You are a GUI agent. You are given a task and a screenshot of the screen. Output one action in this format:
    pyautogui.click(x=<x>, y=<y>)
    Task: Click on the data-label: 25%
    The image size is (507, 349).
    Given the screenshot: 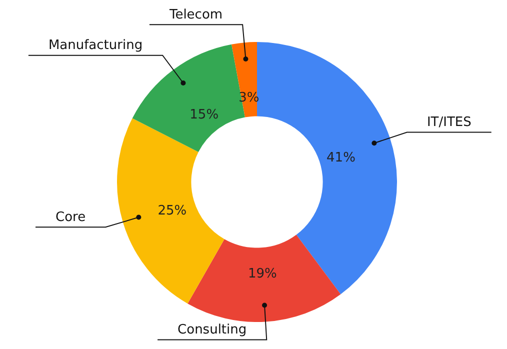 What is the action you would take?
    pyautogui.click(x=172, y=211)
    